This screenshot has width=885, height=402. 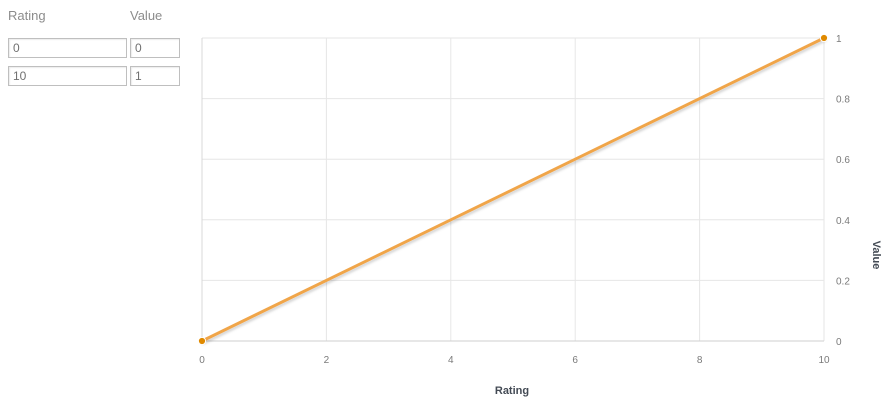 What do you see at coordinates (327, 360) in the screenshot?
I see `x-tick-label: 2` at bounding box center [327, 360].